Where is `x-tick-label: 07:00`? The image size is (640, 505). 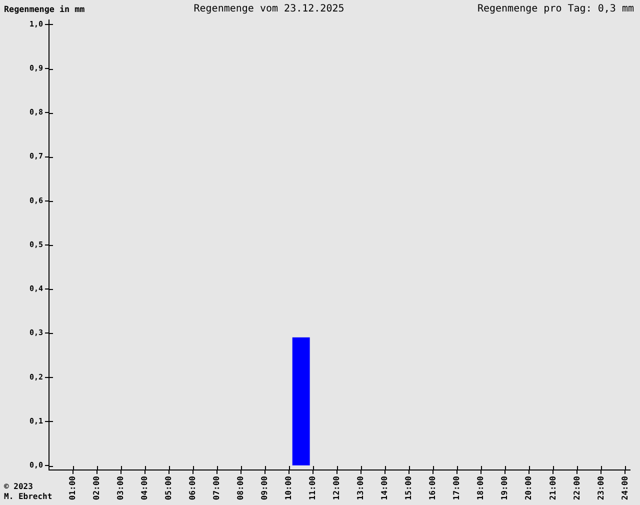
x-tick-label: 07:00 is located at coordinates (217, 488).